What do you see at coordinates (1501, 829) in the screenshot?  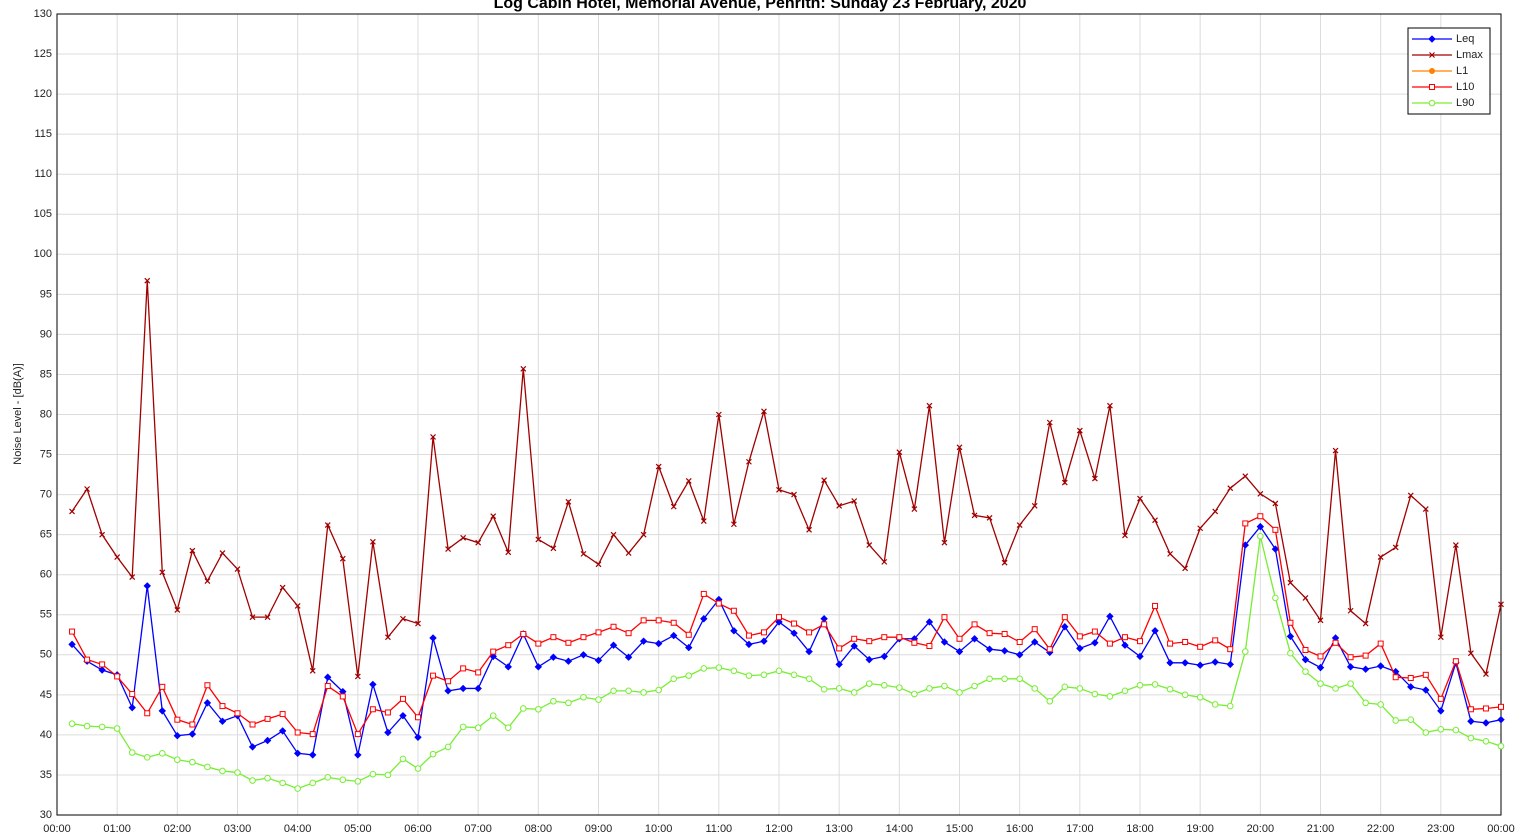 I see `x-tick-label: 00:00` at bounding box center [1501, 829].